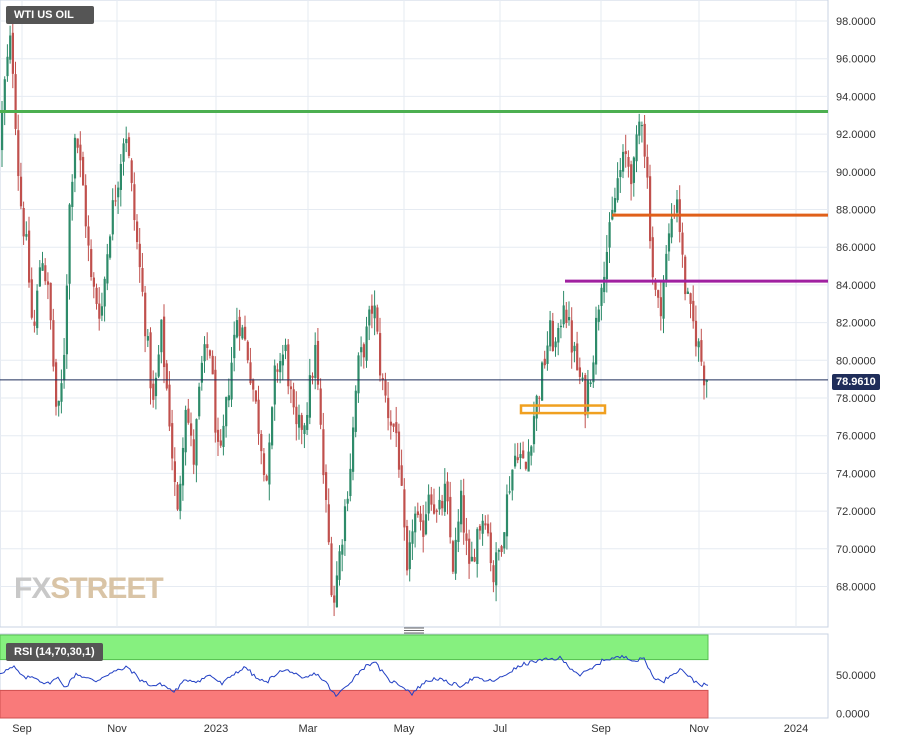 The height and width of the screenshot is (745, 905). What do you see at coordinates (404, 729) in the screenshot?
I see `x-tick-label: May` at bounding box center [404, 729].